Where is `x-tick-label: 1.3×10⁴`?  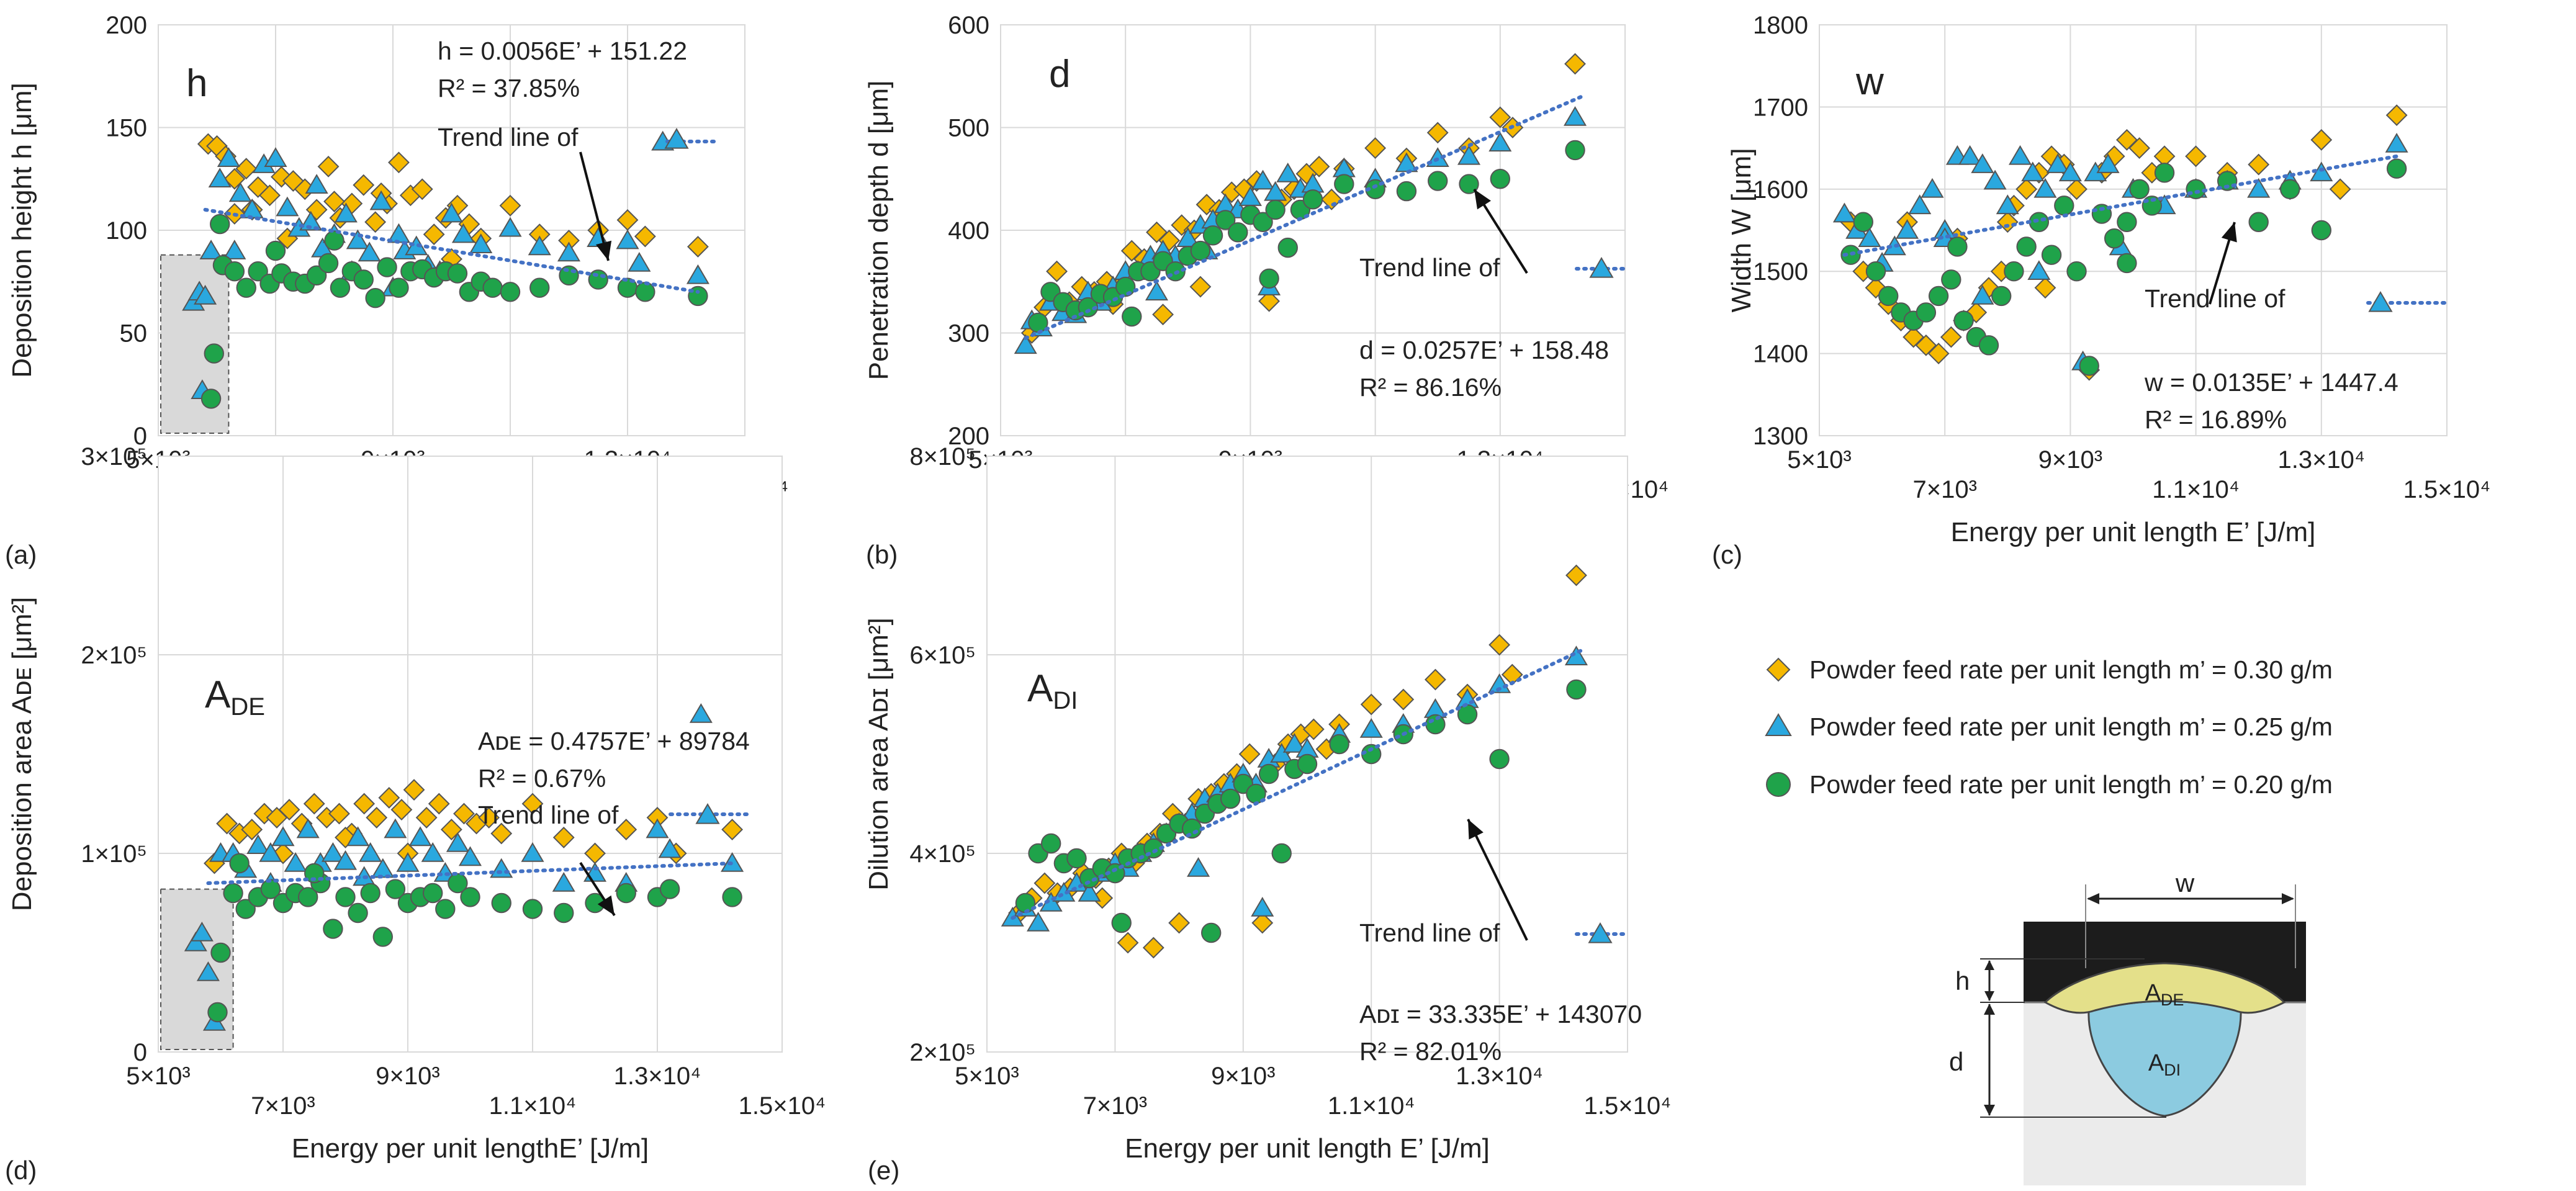 x-tick-label: 1.3×10⁴ is located at coordinates (2321, 460).